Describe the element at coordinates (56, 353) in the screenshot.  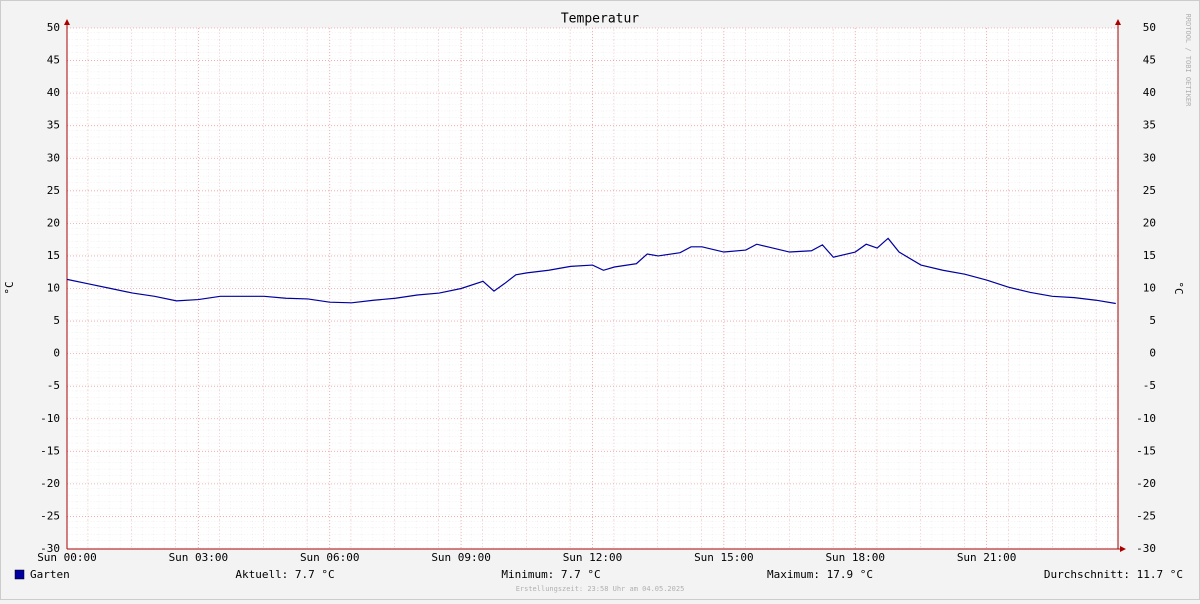
I see `y-tick-label: 0` at that location.